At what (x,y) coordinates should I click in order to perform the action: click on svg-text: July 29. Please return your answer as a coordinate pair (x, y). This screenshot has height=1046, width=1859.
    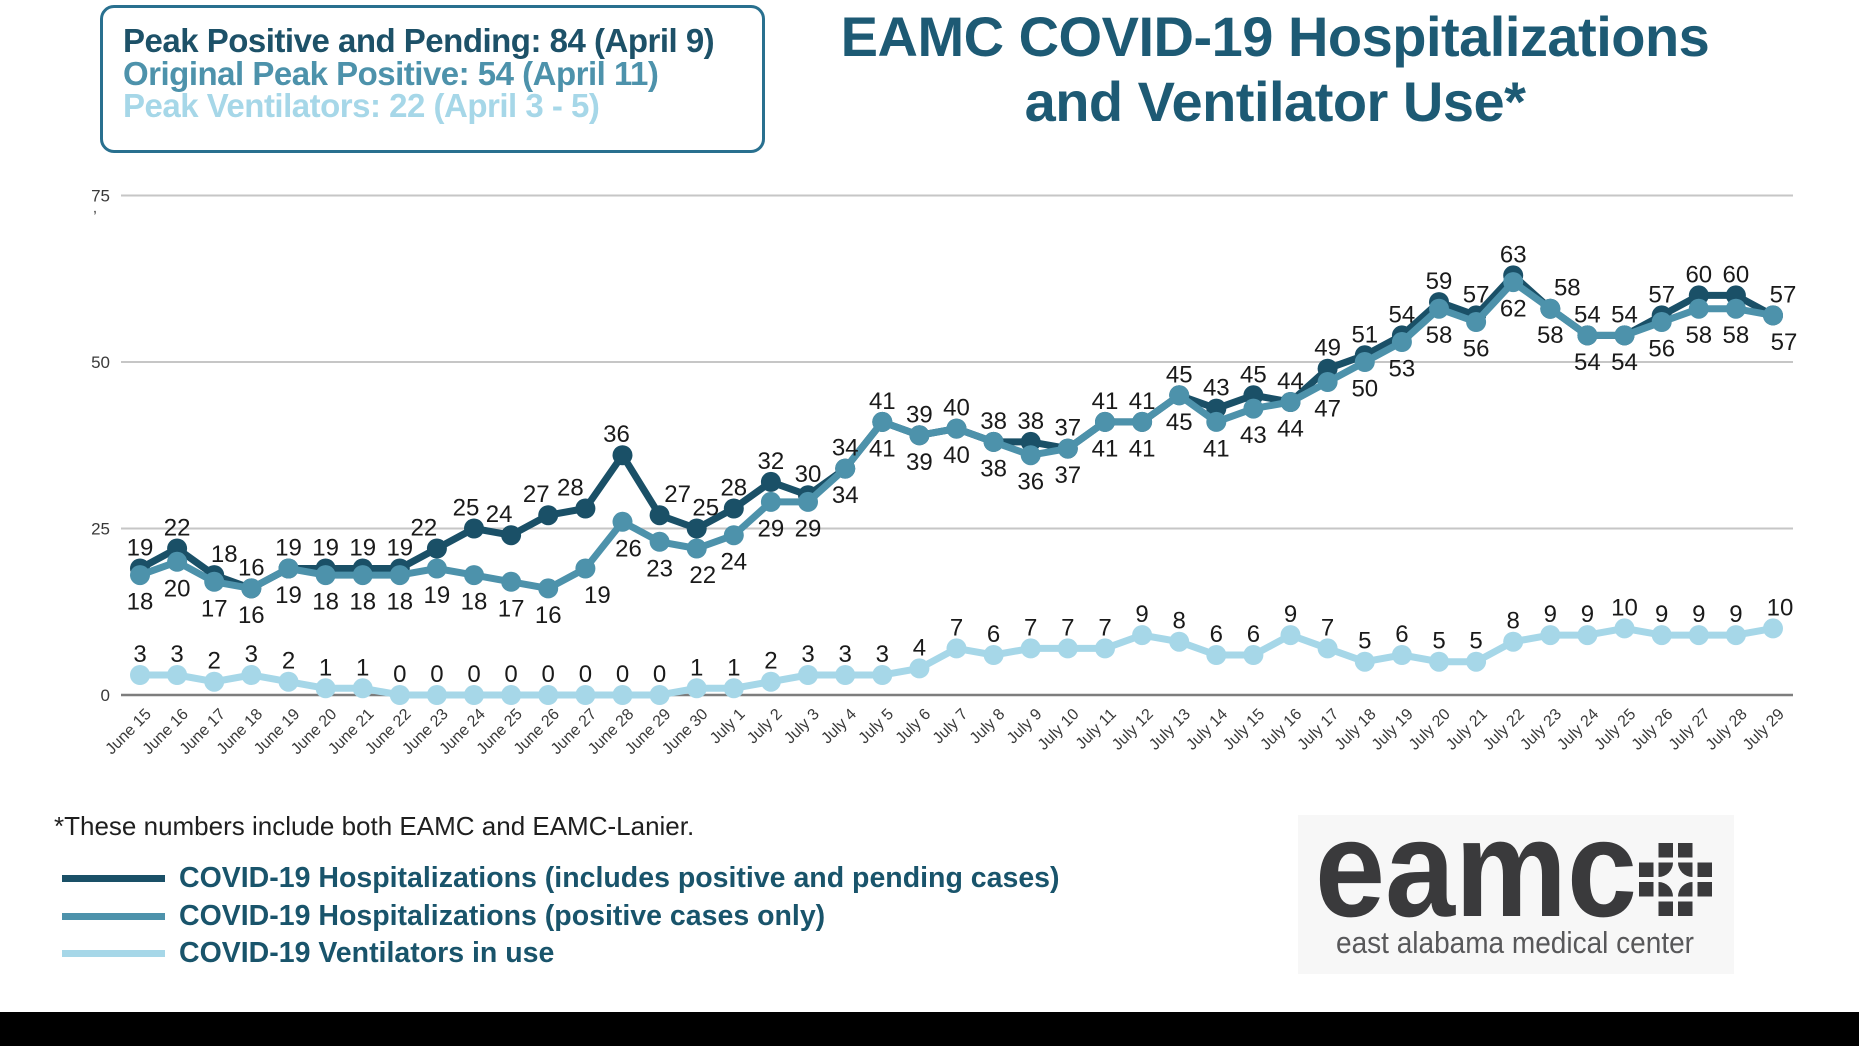
    Looking at the image, I should click on (1764, 730).